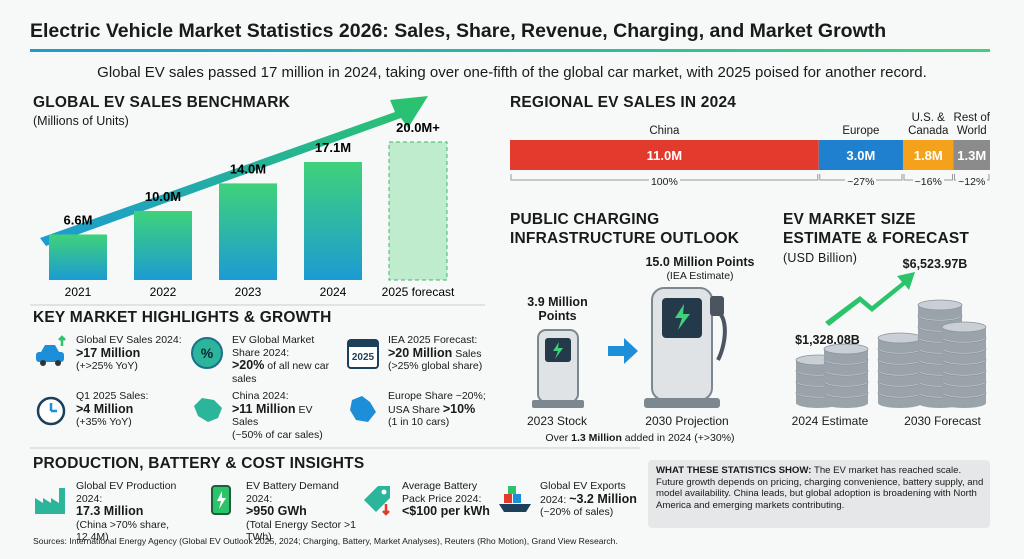 The image size is (1024, 559). I want to click on share-text: 100%, so click(664, 182).